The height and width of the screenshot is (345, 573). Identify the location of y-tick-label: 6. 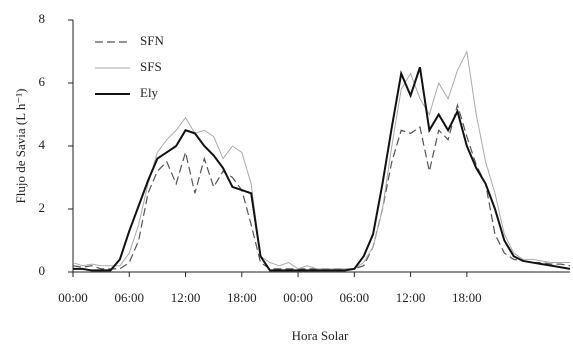
(42, 81).